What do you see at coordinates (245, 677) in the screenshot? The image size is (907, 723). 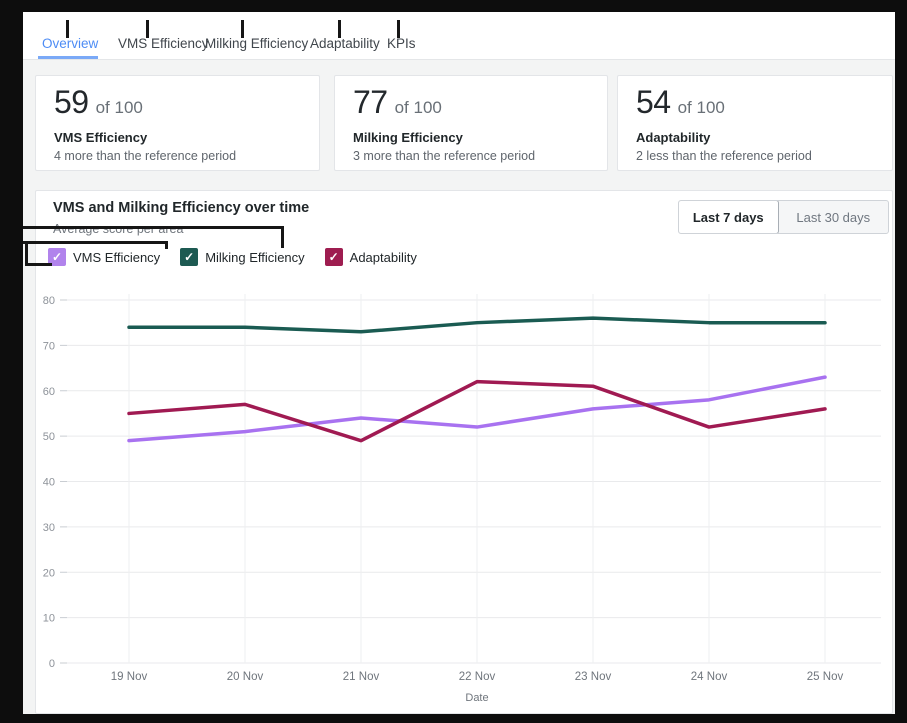 I see `svg-text: 20 Nov` at bounding box center [245, 677].